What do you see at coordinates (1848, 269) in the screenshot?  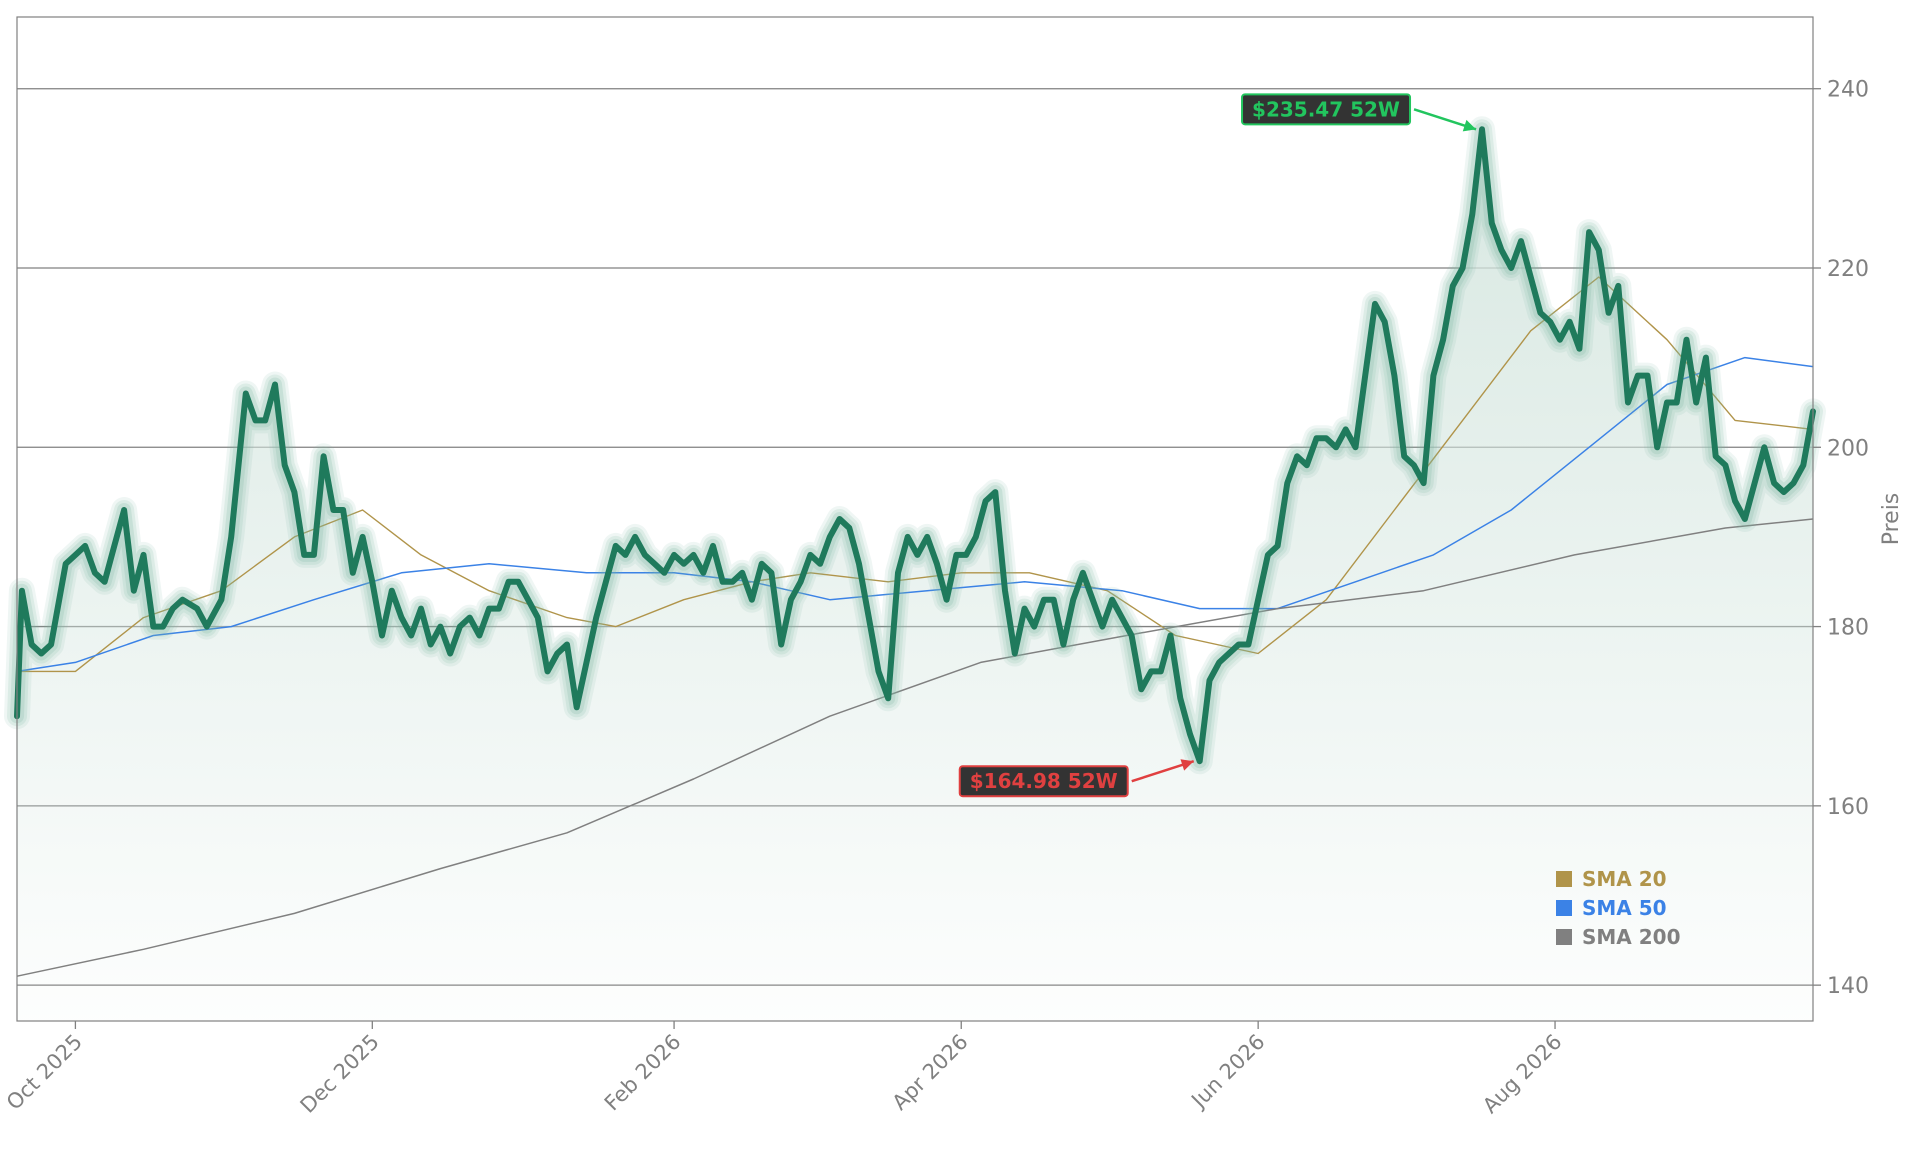 I see `y-tick-label: 220` at bounding box center [1848, 269].